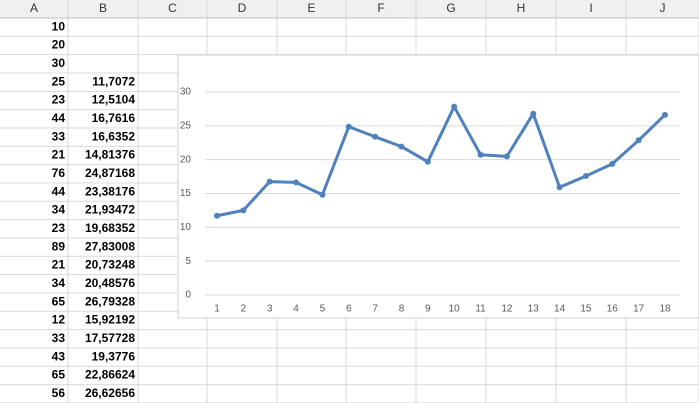 The image size is (699, 403). Describe the element at coordinates (375, 309) in the screenshot. I see `x-tick-label: 7` at that location.